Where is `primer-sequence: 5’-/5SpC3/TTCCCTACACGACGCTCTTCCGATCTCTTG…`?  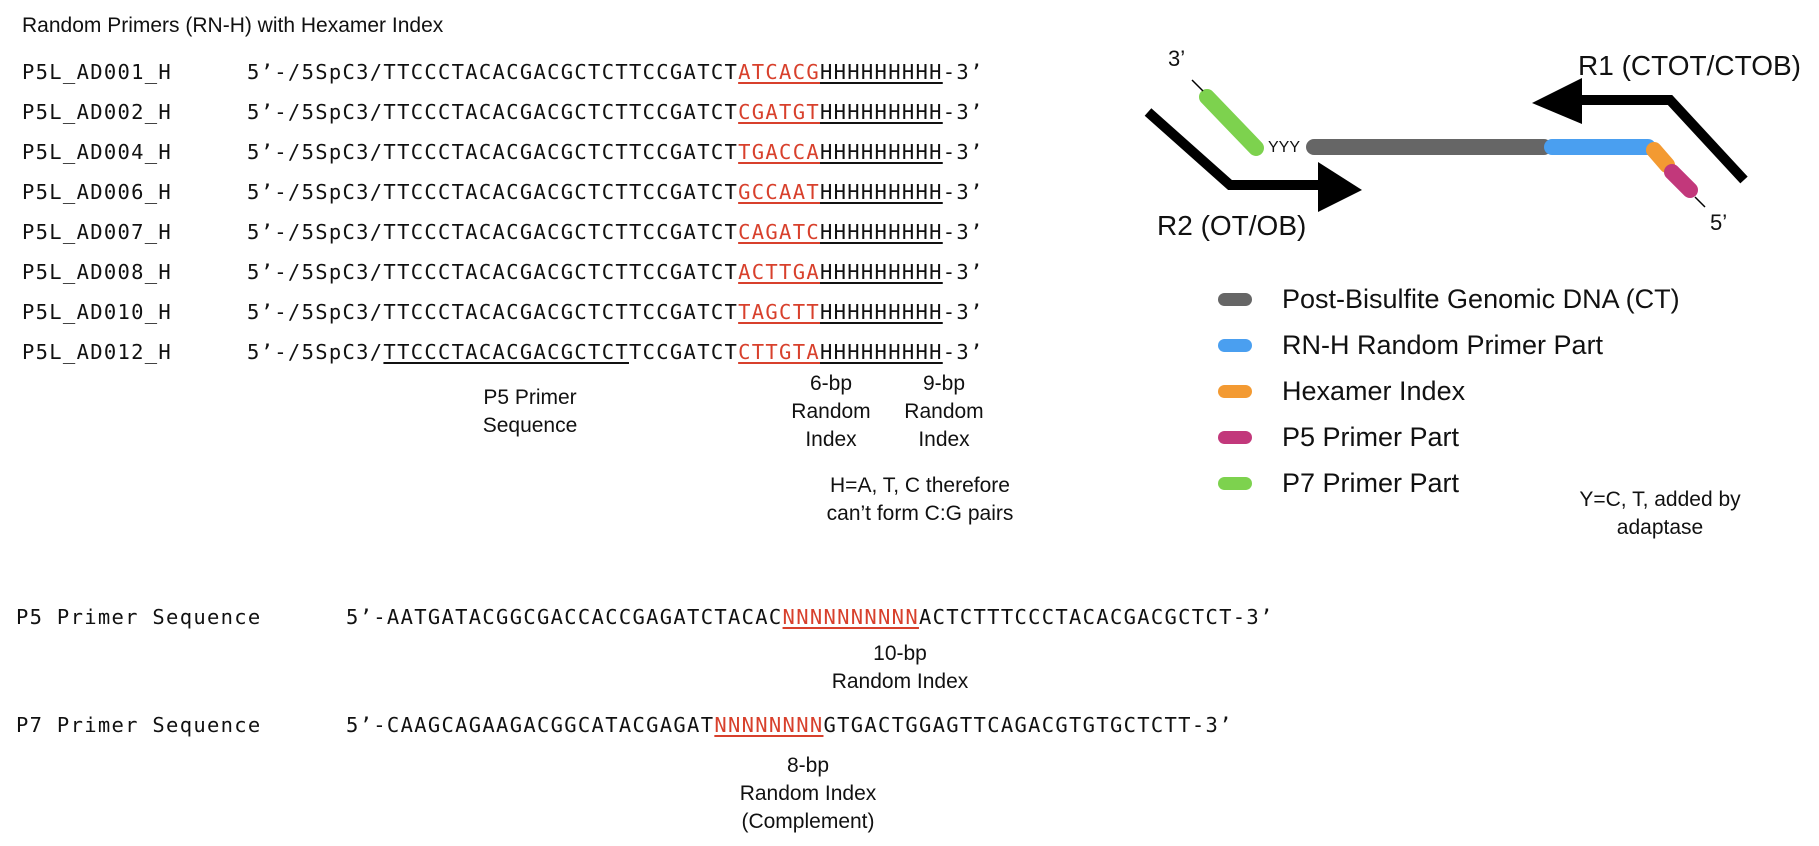 primer-sequence: 5’-/5SpC3/TTCCCTACACGACGCTCTTCCGATCTCTTG… is located at coordinates (615, 352).